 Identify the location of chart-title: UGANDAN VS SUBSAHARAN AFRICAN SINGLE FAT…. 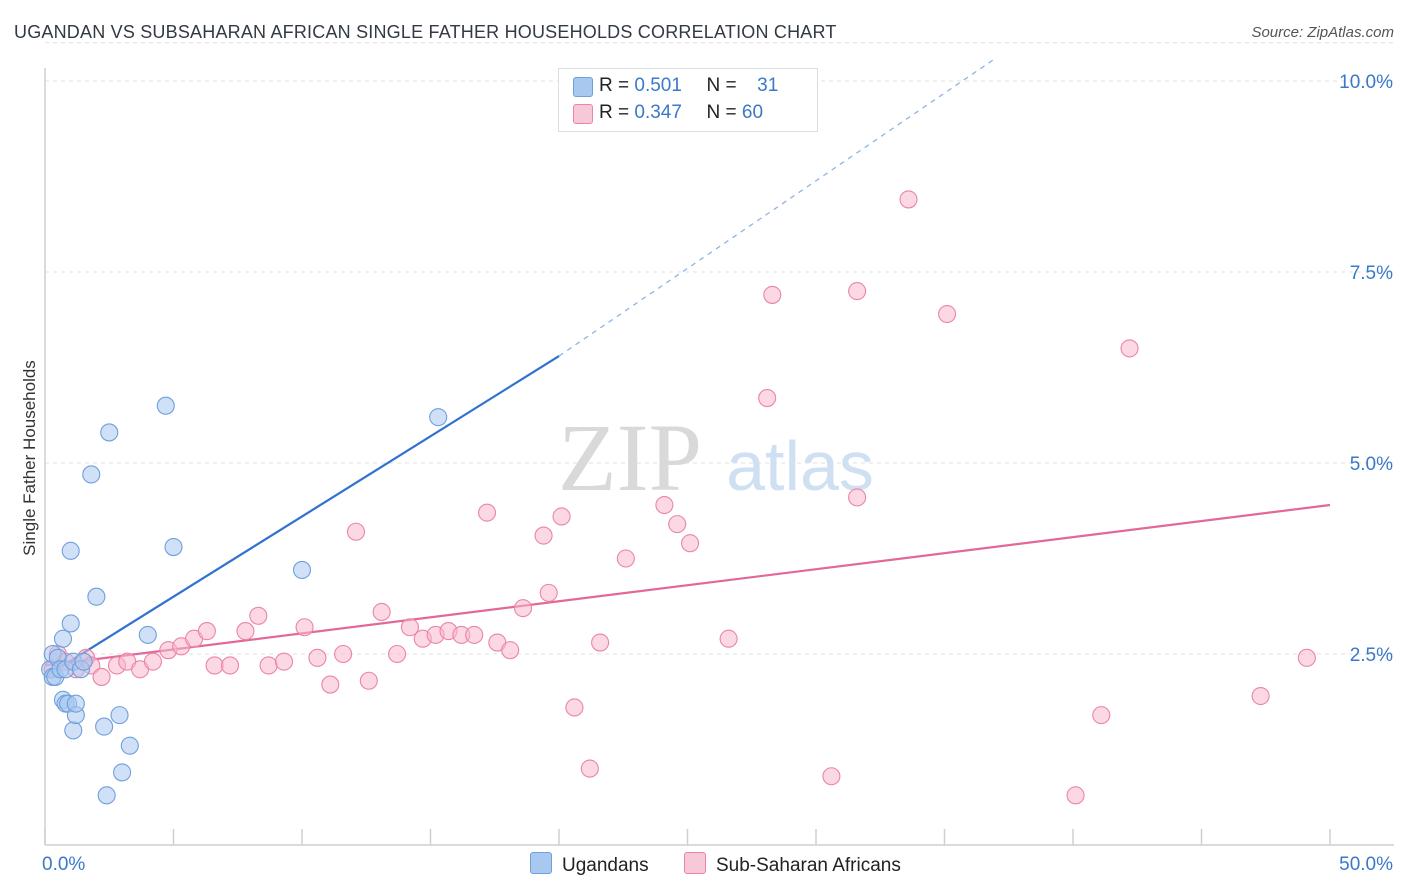
(425, 32).